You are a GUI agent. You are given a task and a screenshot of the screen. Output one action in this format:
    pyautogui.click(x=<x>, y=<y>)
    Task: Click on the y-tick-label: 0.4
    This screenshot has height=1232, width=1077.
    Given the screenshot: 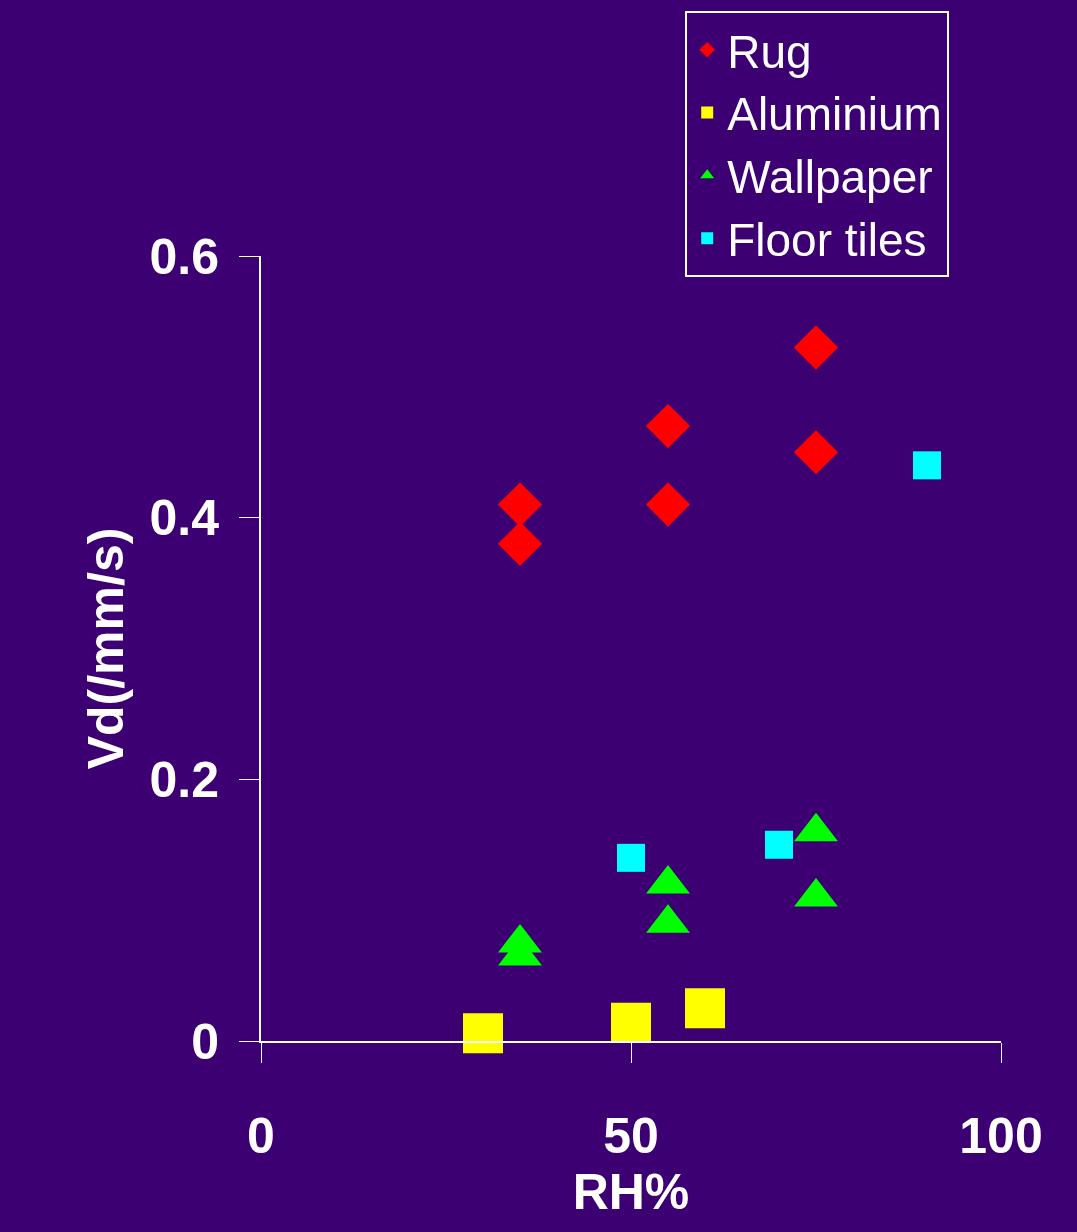 What is the action you would take?
    pyautogui.click(x=184, y=518)
    